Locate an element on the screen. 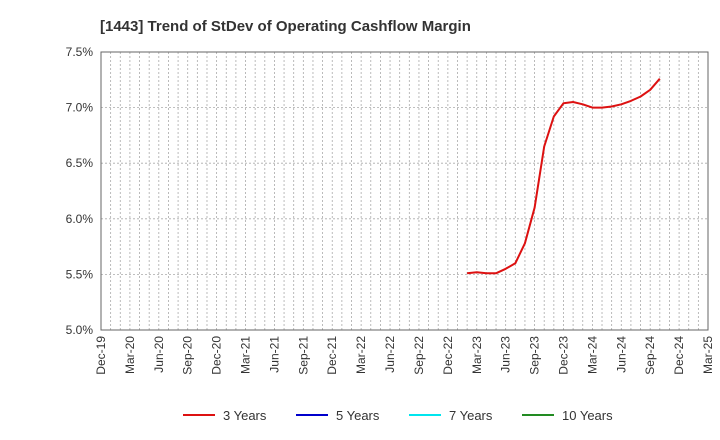 This screenshot has width=720, height=440. legend-item: 7 Years is located at coordinates (451, 415).